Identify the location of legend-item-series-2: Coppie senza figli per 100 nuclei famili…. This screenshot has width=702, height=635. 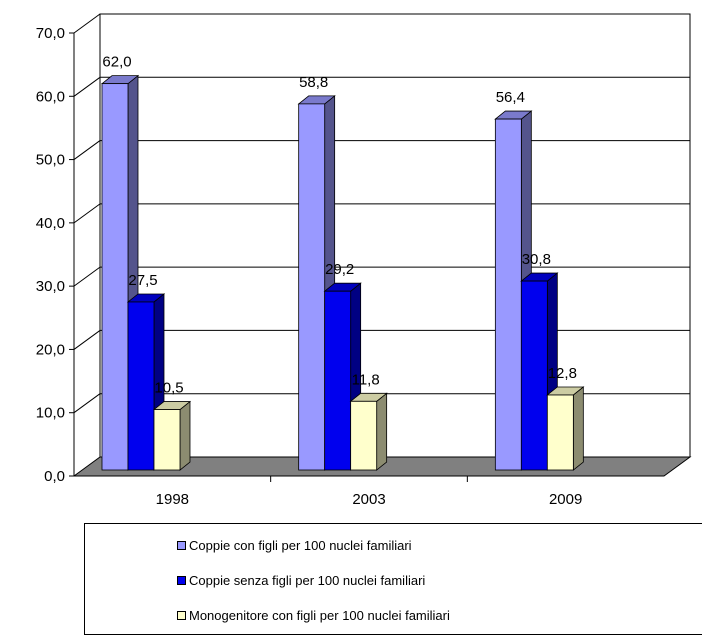
(301, 580).